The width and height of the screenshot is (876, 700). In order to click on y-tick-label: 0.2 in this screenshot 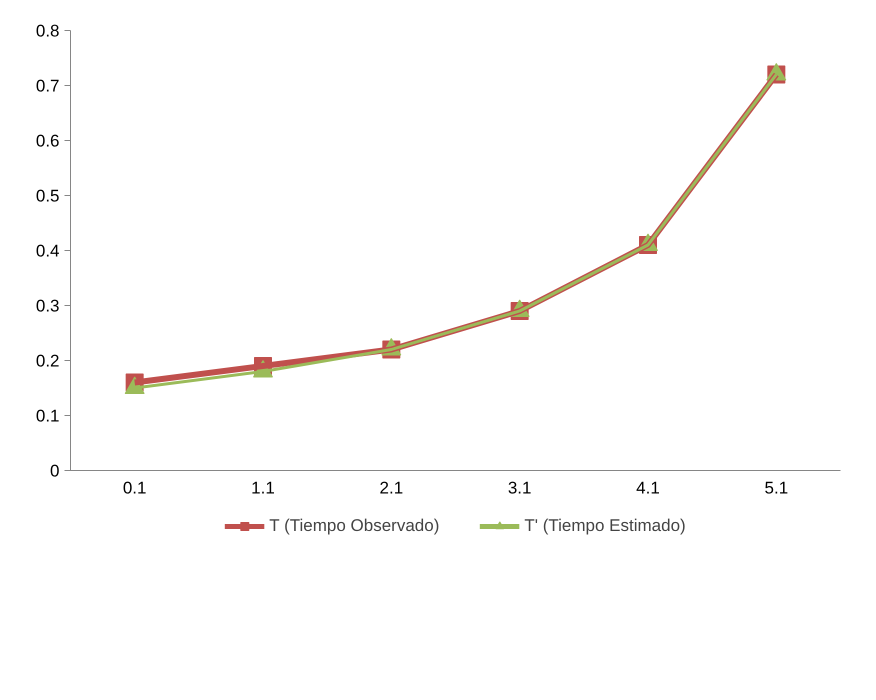, I will do `click(48, 361)`.